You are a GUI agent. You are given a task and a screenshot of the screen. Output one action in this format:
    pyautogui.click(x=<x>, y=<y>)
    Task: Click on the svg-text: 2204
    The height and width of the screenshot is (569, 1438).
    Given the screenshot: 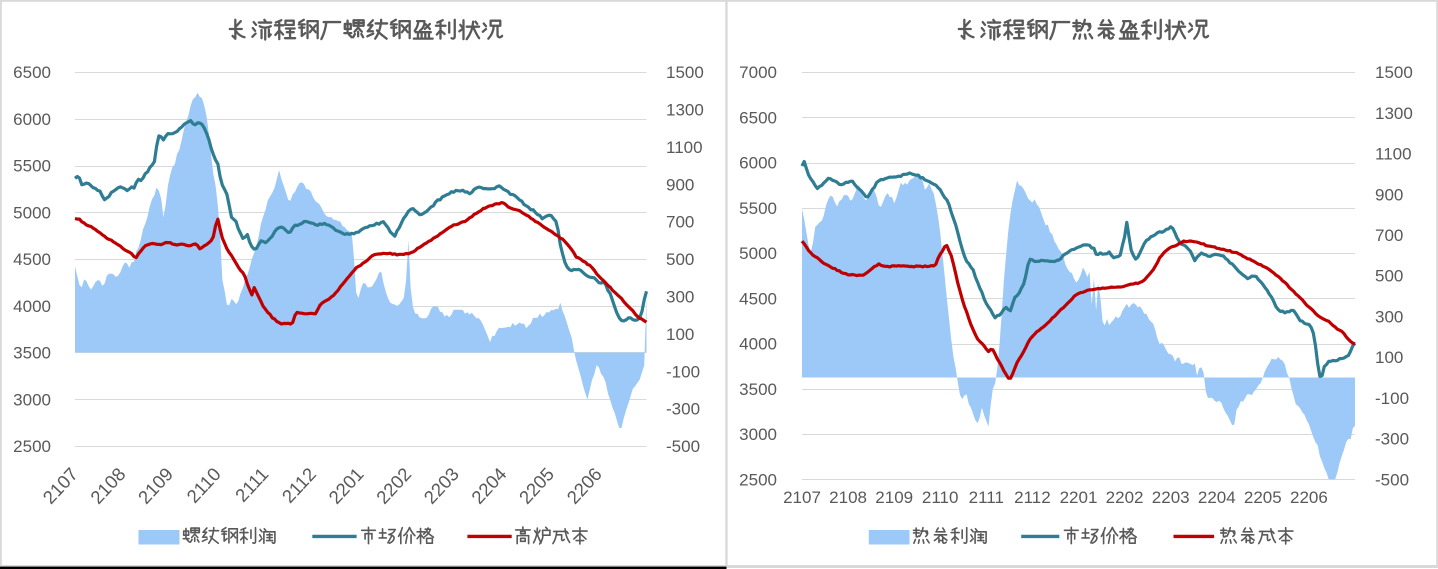 What is the action you would take?
    pyautogui.click(x=1217, y=497)
    